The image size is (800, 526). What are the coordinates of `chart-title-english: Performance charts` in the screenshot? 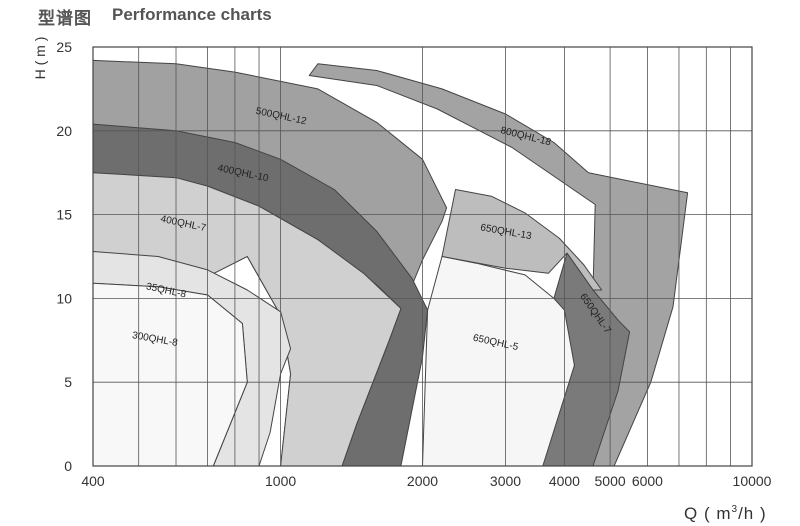 It's located at (192, 14).